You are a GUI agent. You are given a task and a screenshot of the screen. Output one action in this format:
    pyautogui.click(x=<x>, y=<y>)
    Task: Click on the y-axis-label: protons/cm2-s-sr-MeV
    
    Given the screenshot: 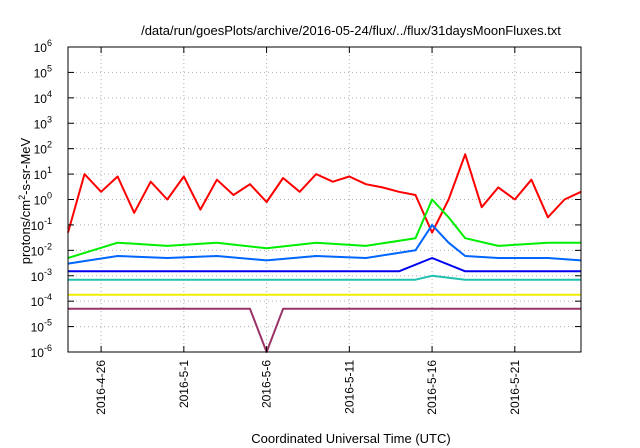 What is the action you would take?
    pyautogui.click(x=25, y=200)
    